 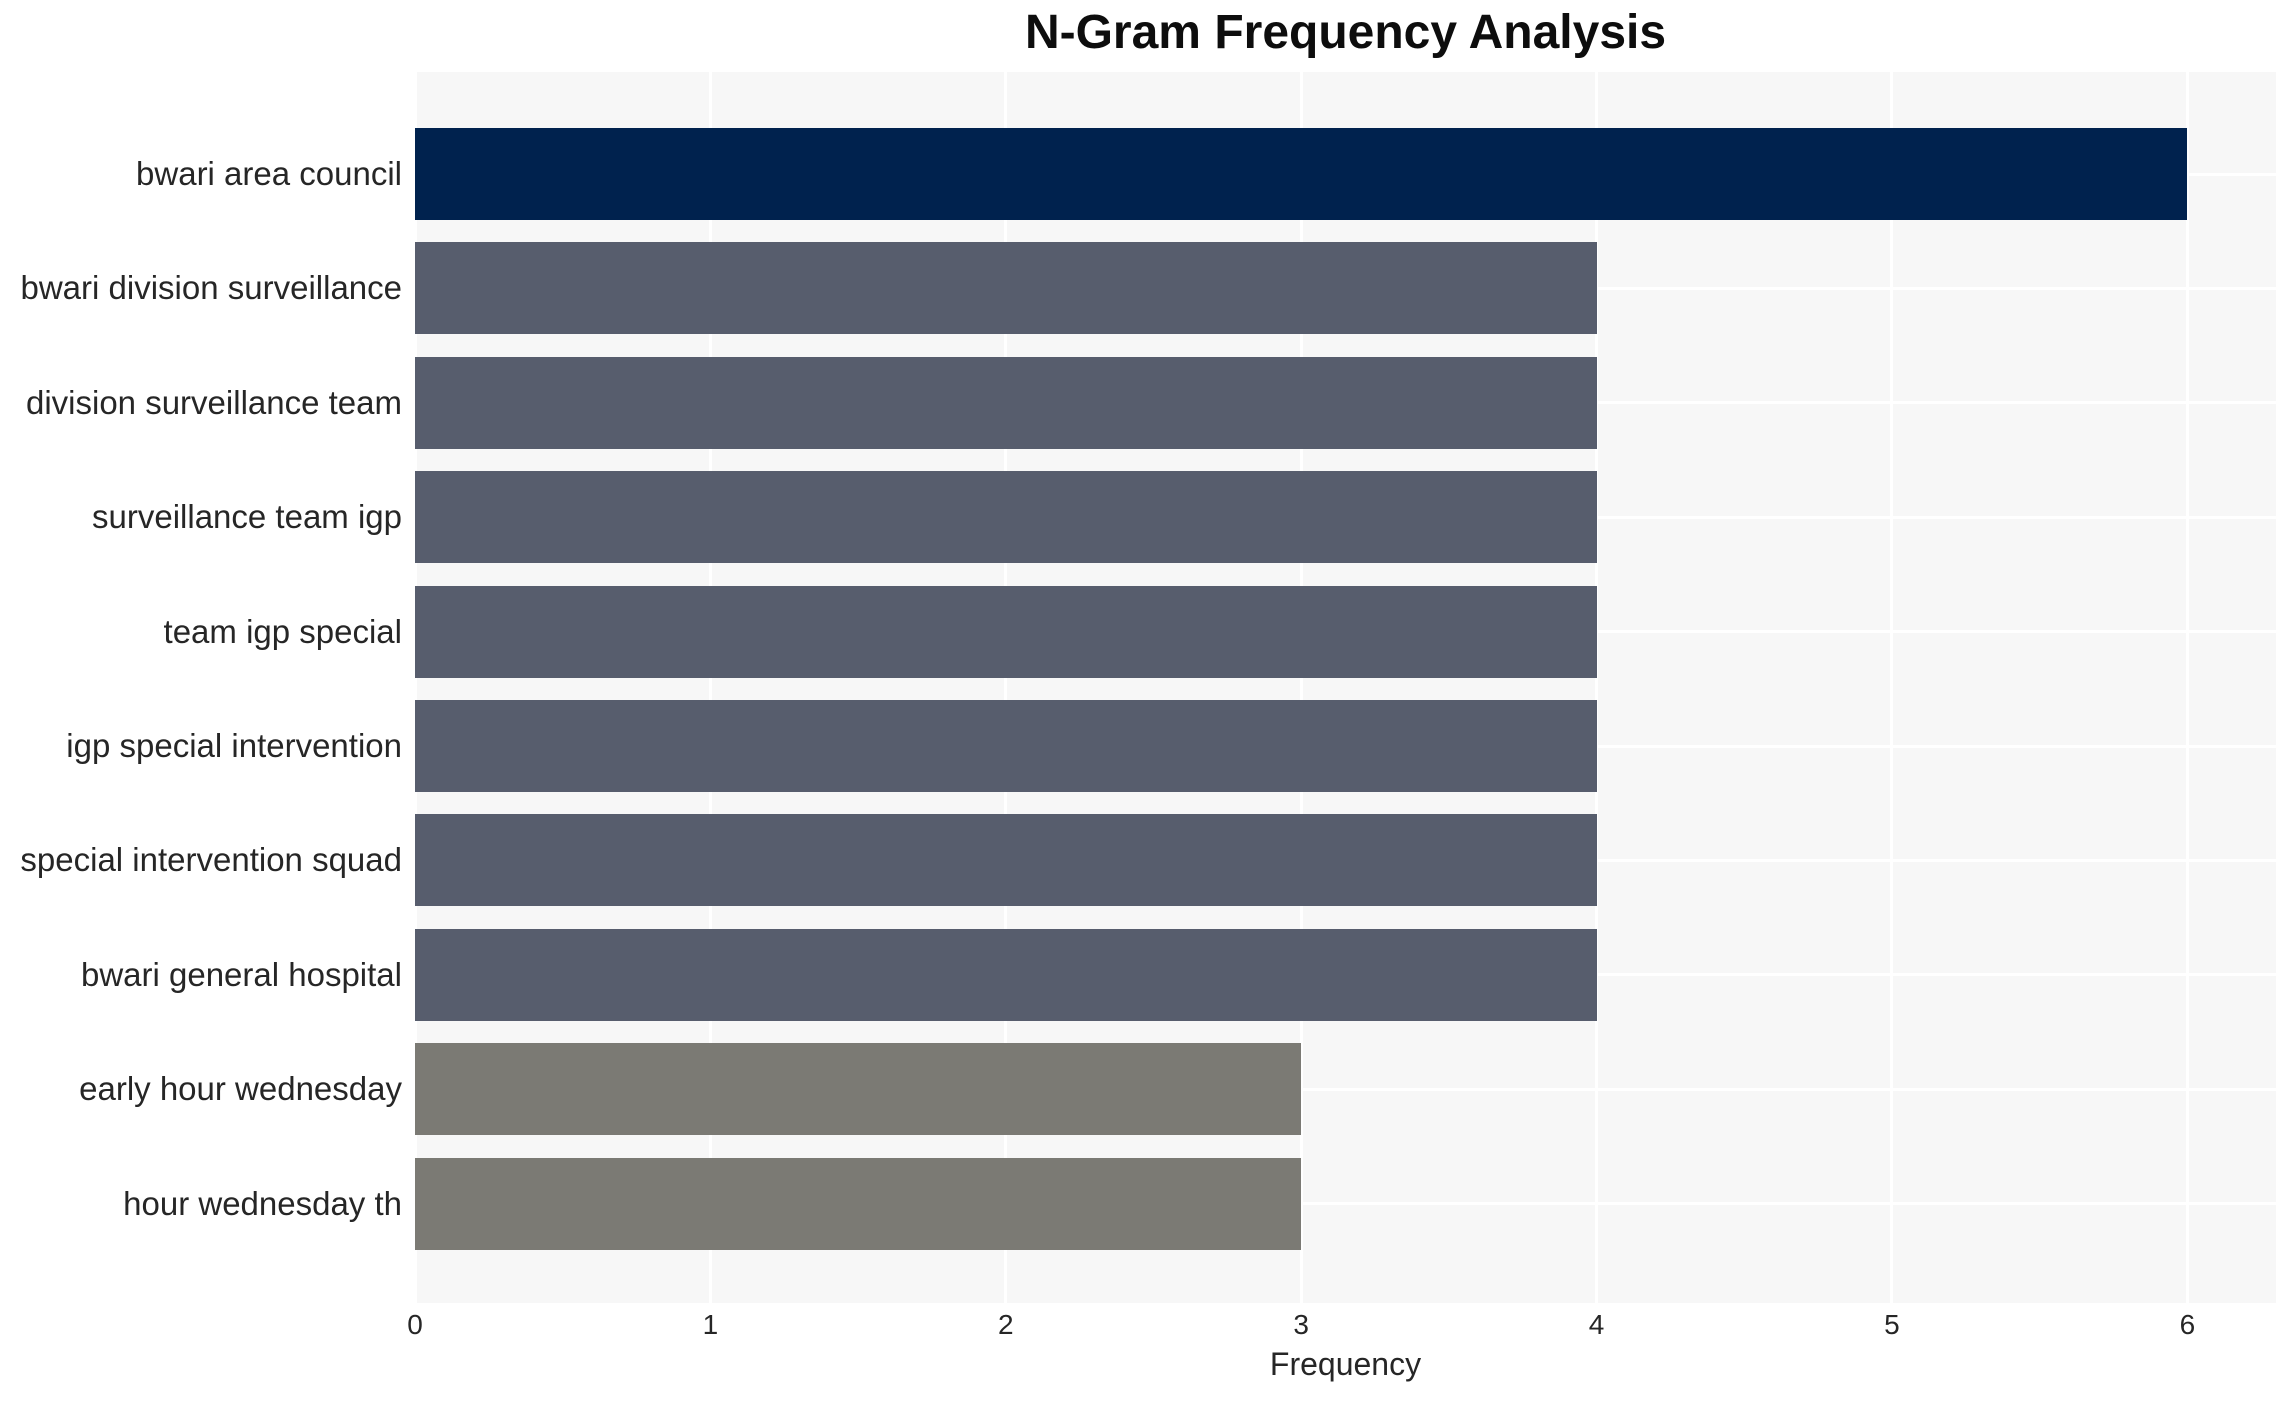 I want to click on chart-title: N-Gram Frequency Analysis, so click(x=1345, y=32).